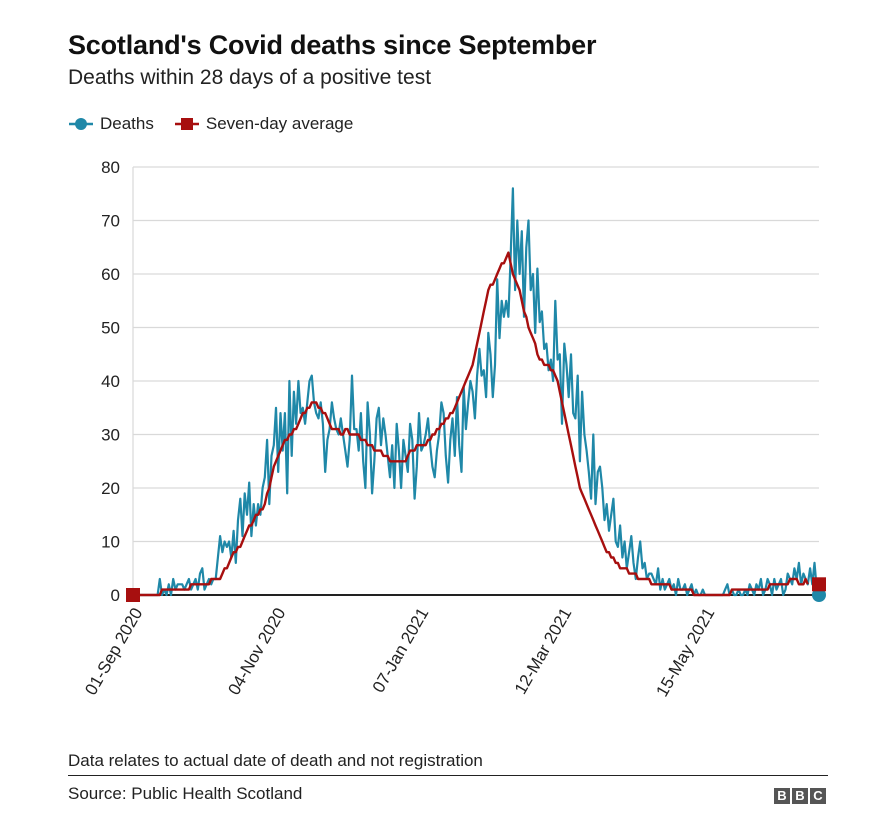 The height and width of the screenshot is (815, 886). I want to click on x-tick-label: 07-Jan 2021, so click(401, 650).